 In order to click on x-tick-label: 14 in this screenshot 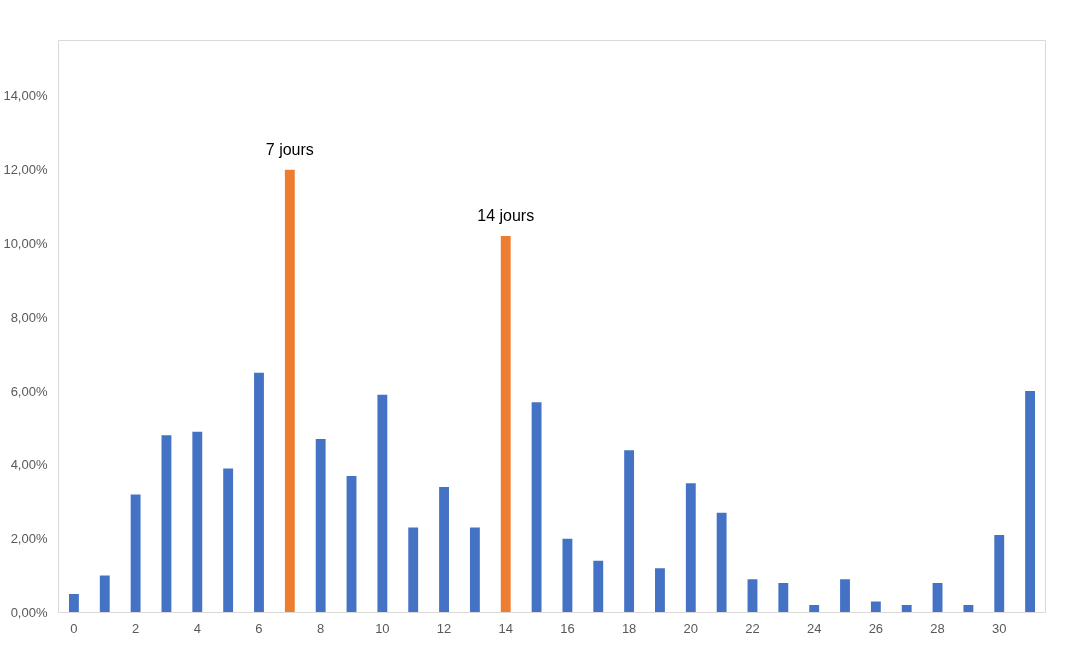, I will do `click(505, 628)`.